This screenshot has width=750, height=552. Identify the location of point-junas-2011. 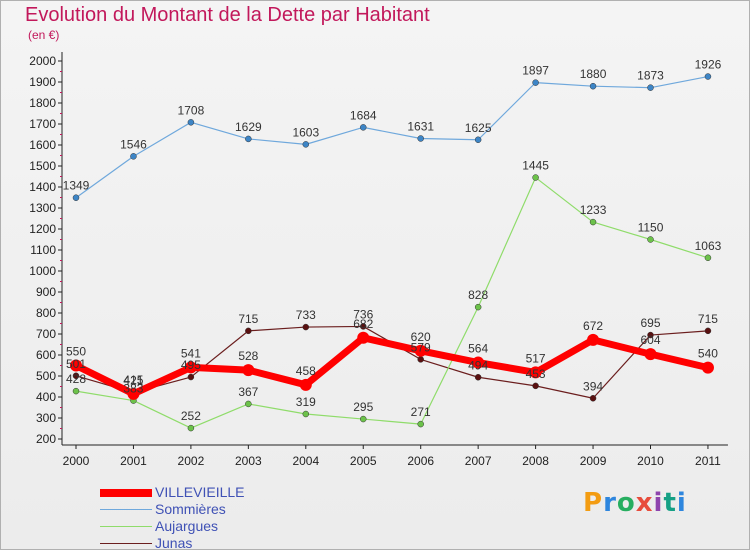
(708, 331).